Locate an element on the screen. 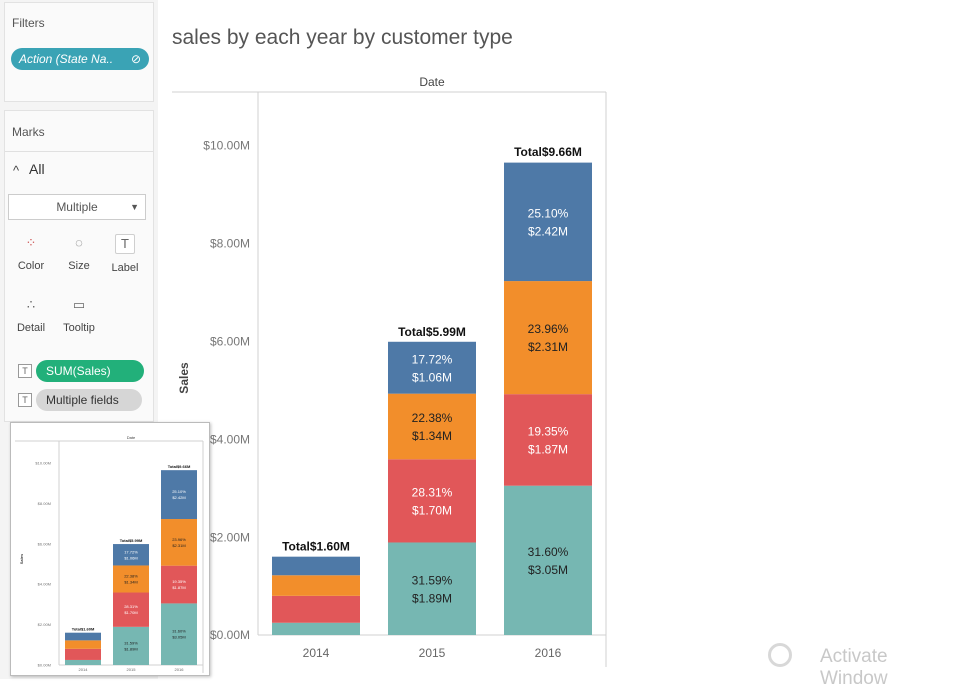  data-label: 23.96% is located at coordinates (179, 539).